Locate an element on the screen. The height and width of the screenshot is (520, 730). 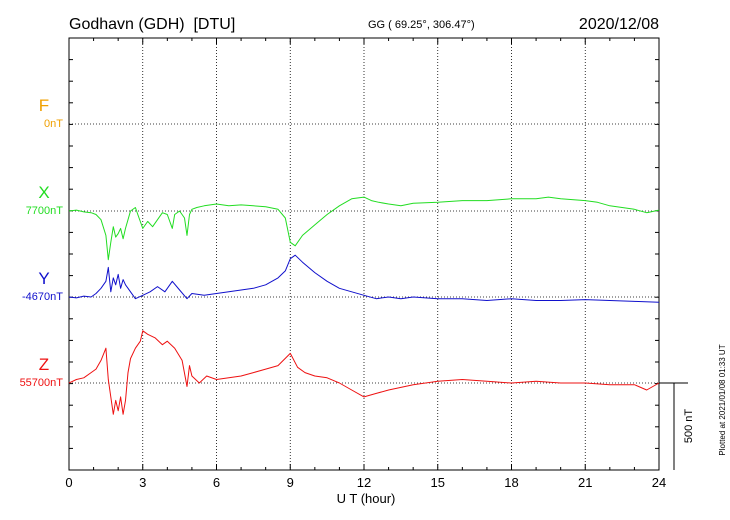
x-tick-label-12: 12 is located at coordinates (364, 482).